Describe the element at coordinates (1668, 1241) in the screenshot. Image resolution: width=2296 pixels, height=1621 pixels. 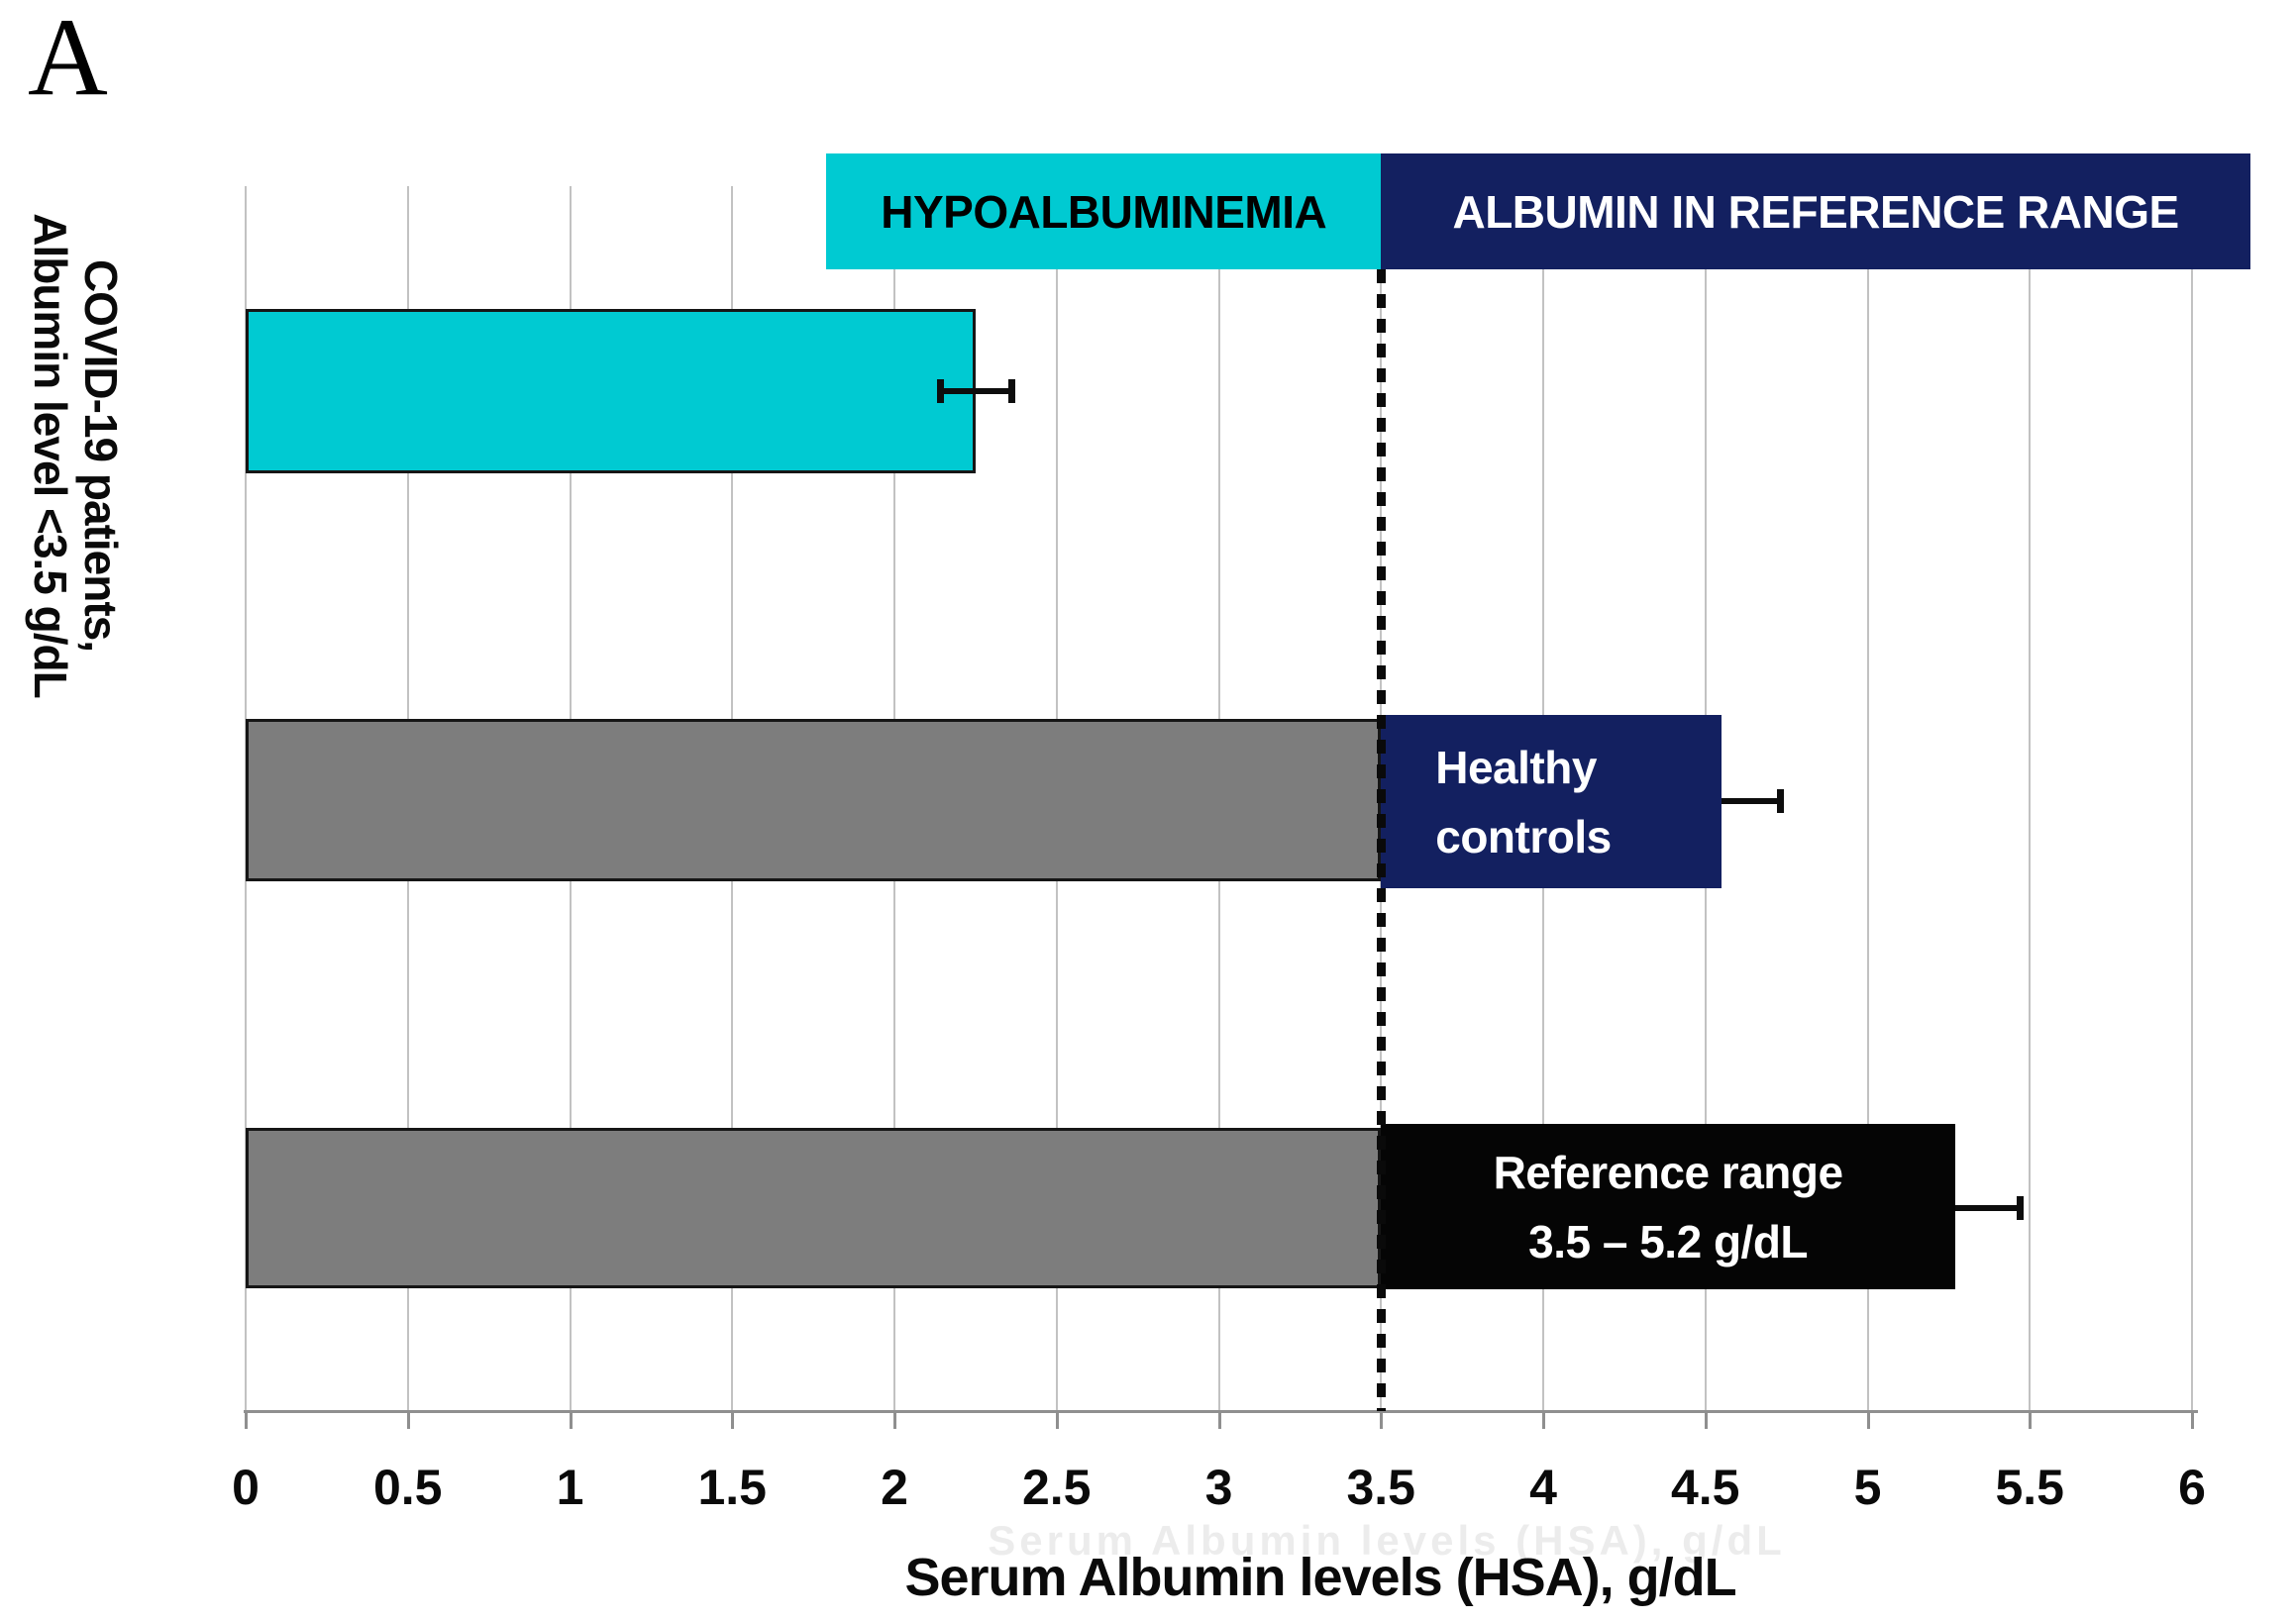
I see `bar-label-line: 3.5 – 5.2 g/dL` at that location.